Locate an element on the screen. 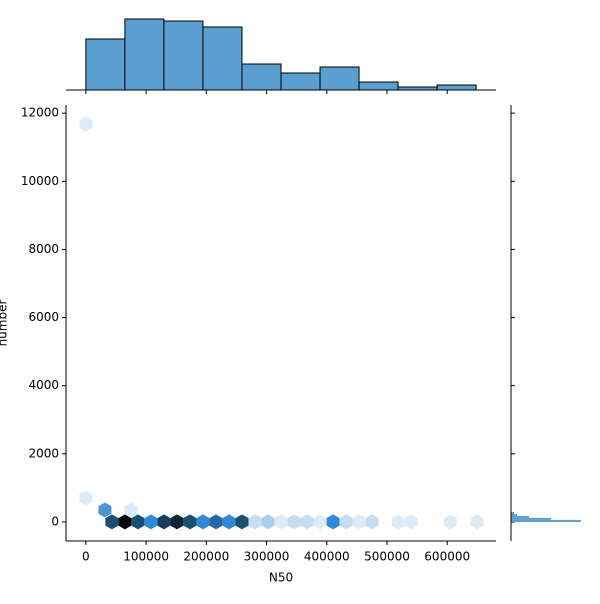 This screenshot has width=600, height=604. x-tick-label: 100000 is located at coordinates (146, 557).